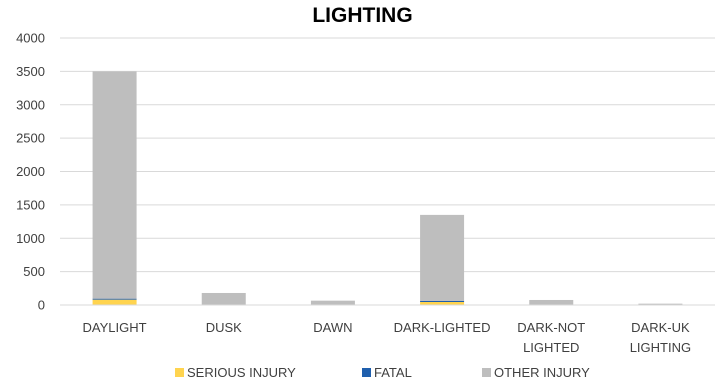 The height and width of the screenshot is (389, 725). I want to click on x-tick-label: DARK-UK, so click(660, 327).